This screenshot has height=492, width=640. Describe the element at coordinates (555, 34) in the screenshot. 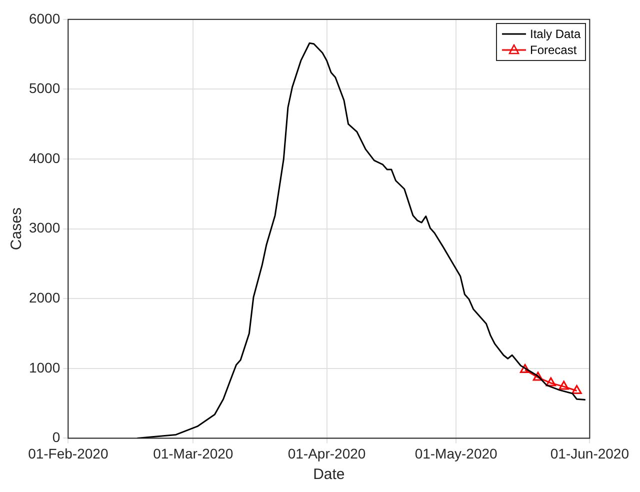

I see `legend-label: Italy Data` at that location.